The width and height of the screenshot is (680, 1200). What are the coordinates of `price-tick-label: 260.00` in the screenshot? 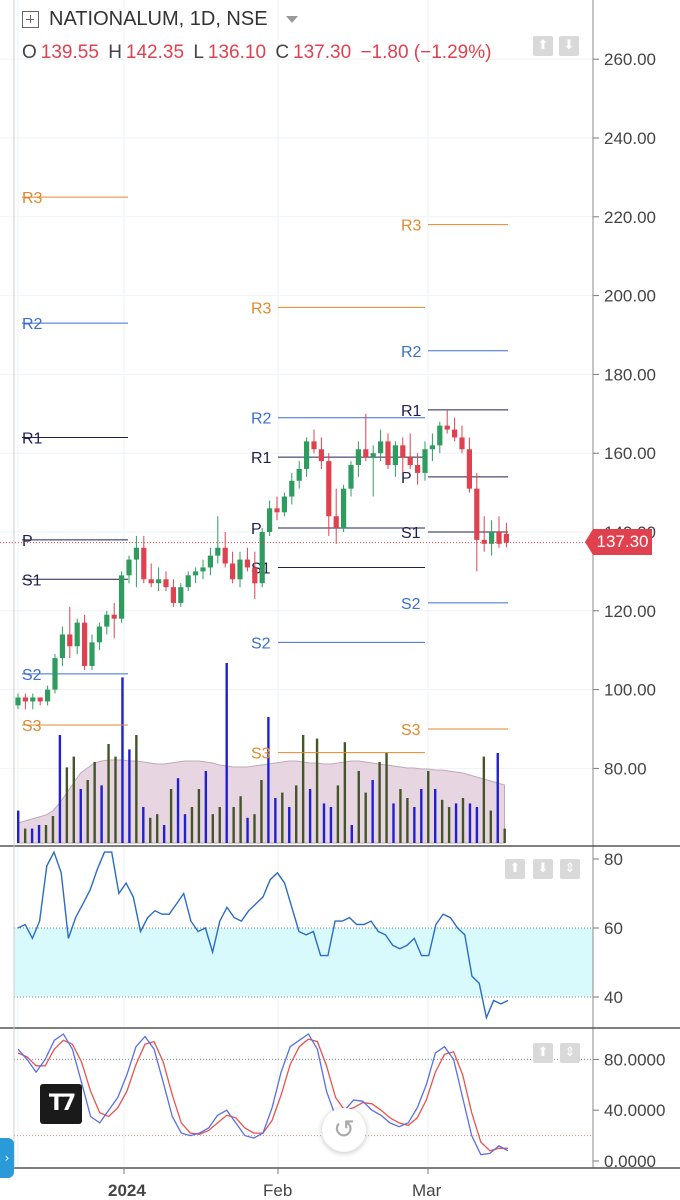 It's located at (630, 59).